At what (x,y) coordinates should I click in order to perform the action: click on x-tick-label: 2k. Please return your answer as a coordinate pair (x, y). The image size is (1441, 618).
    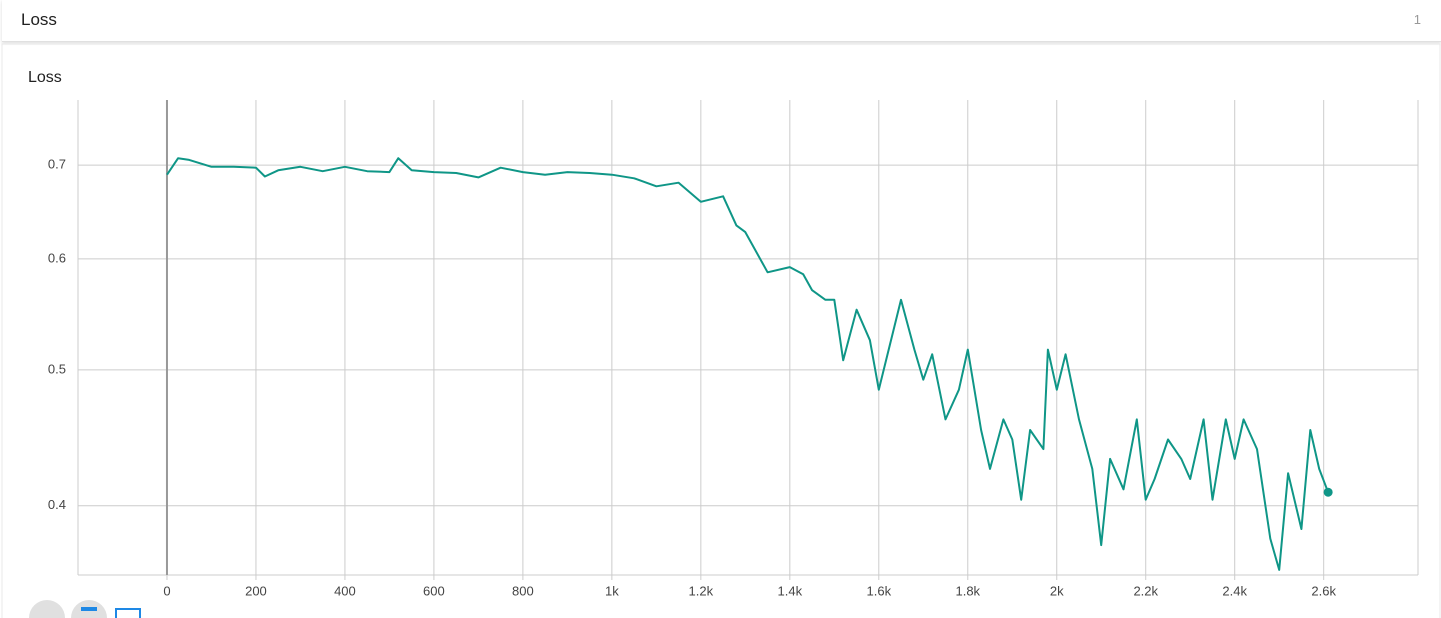
    Looking at the image, I should click on (1057, 590).